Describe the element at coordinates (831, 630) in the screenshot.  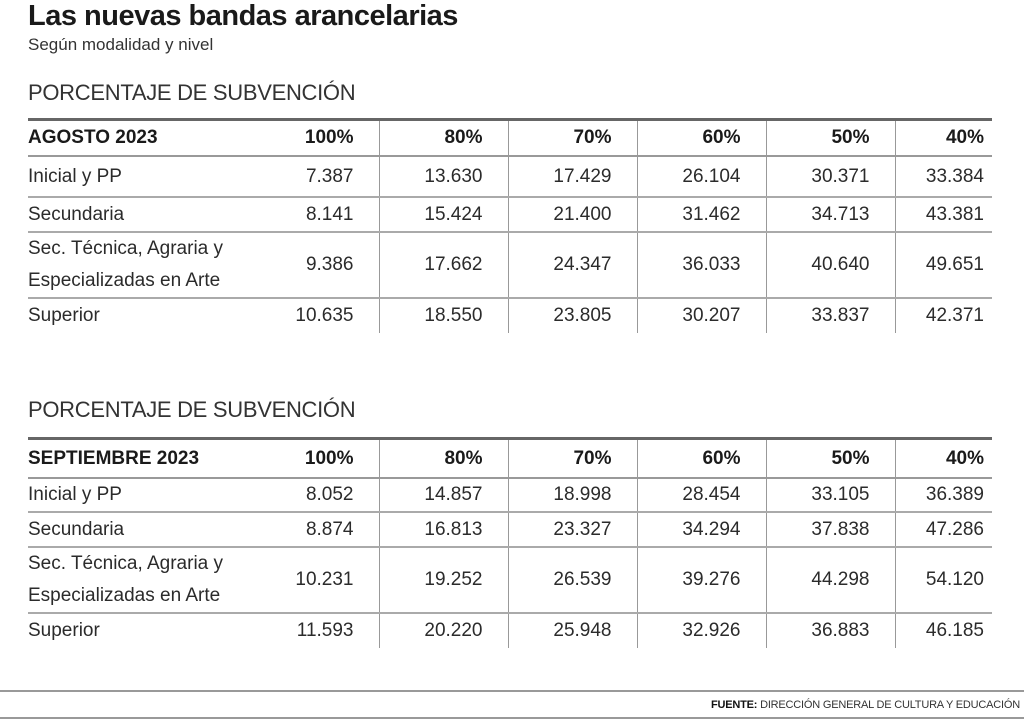
I see `table-cell: 36.883` at that location.